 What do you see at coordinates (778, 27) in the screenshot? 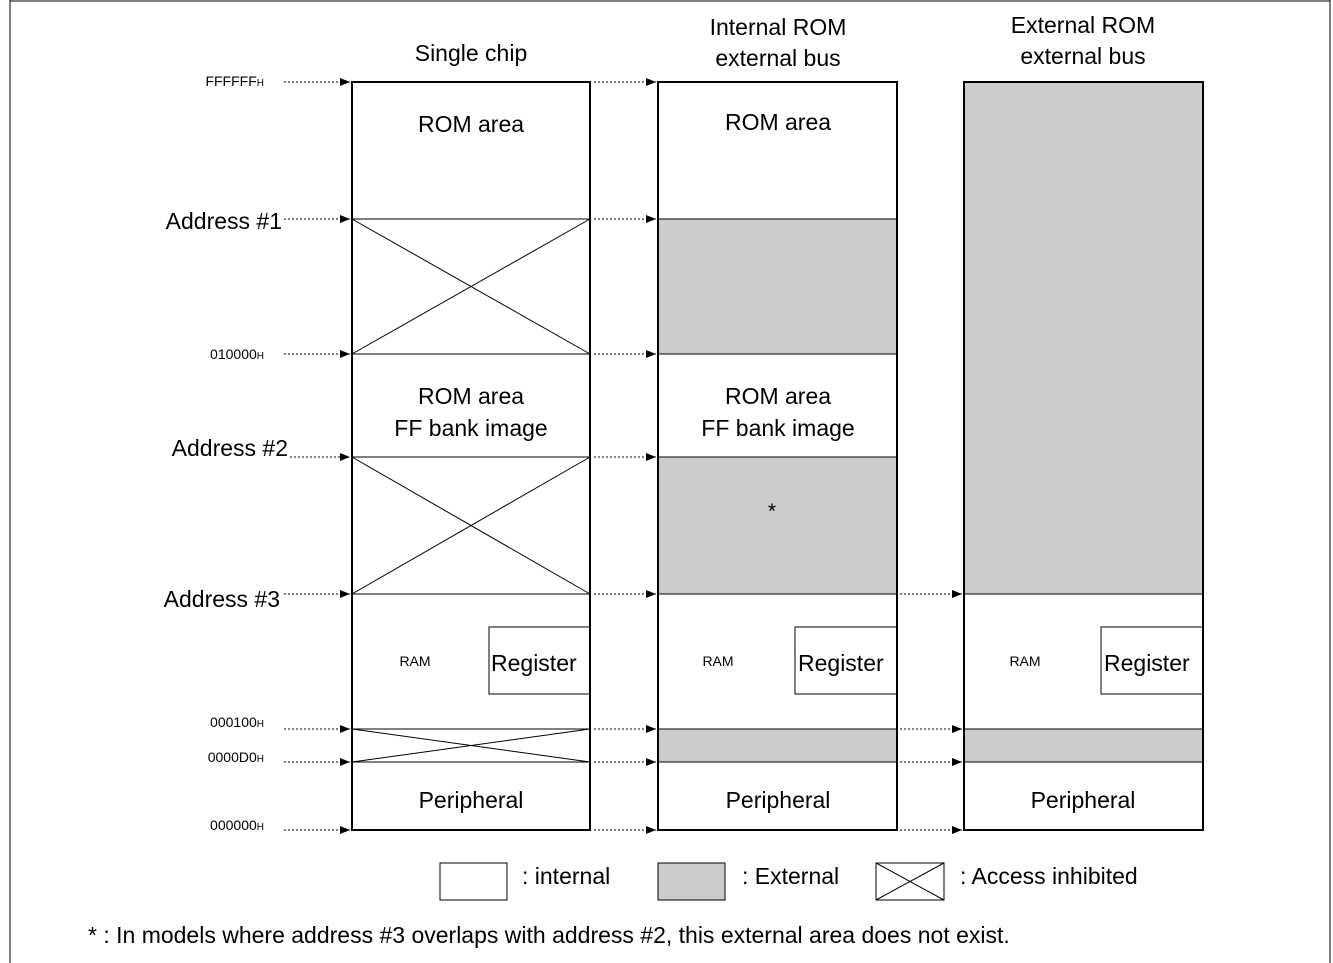
I see `column-title-internal-rom-line1: Internal ROM` at bounding box center [778, 27].